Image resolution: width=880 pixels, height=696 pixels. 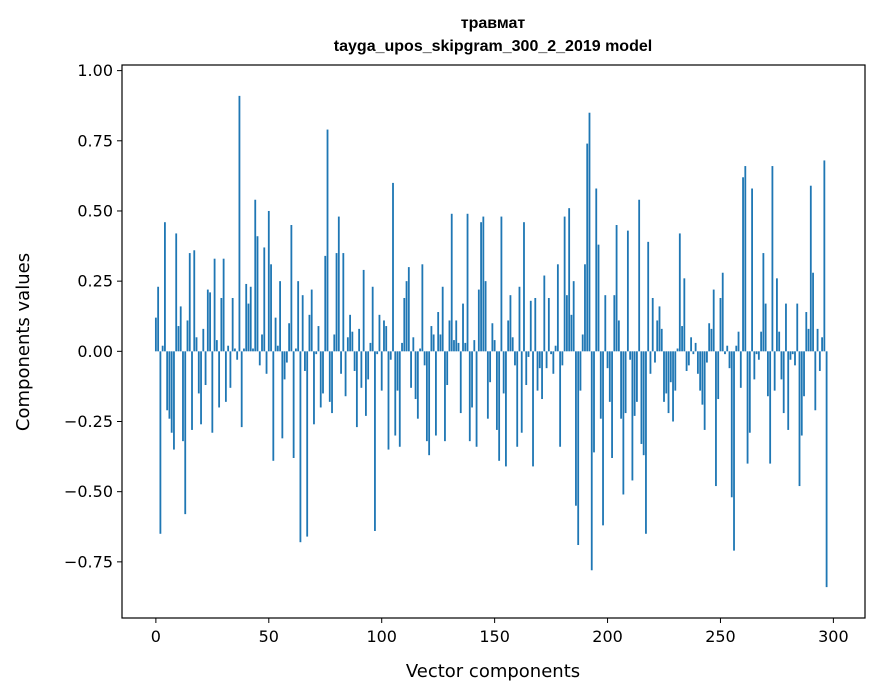 What do you see at coordinates (156, 636) in the screenshot?
I see `x-tick-label: 0` at bounding box center [156, 636].